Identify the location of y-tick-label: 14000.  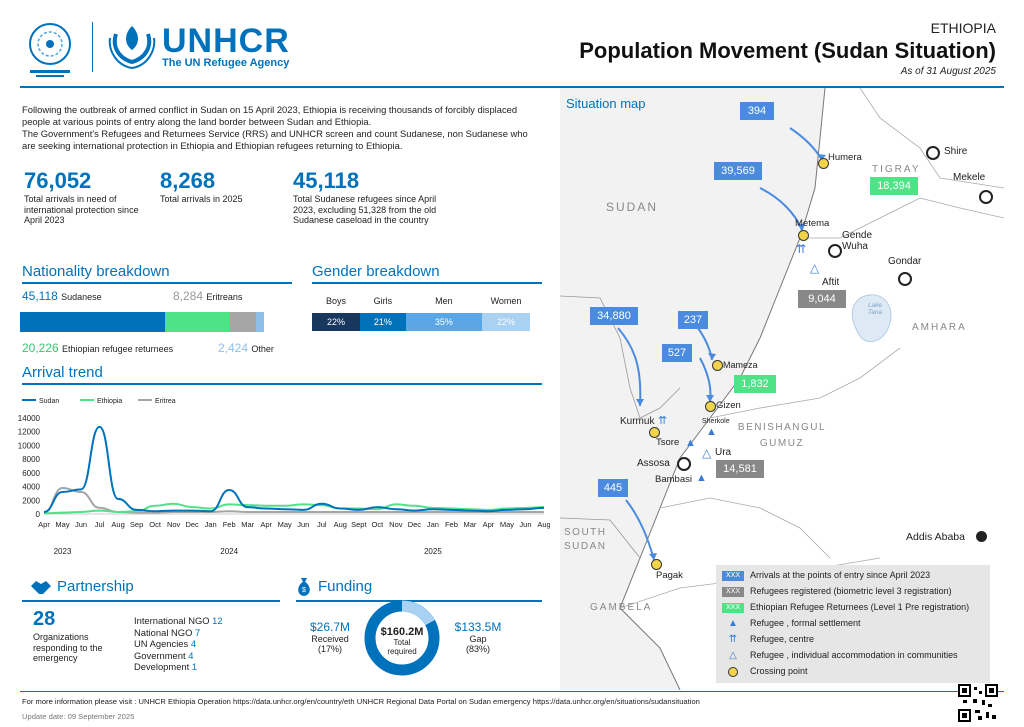
(29, 418).